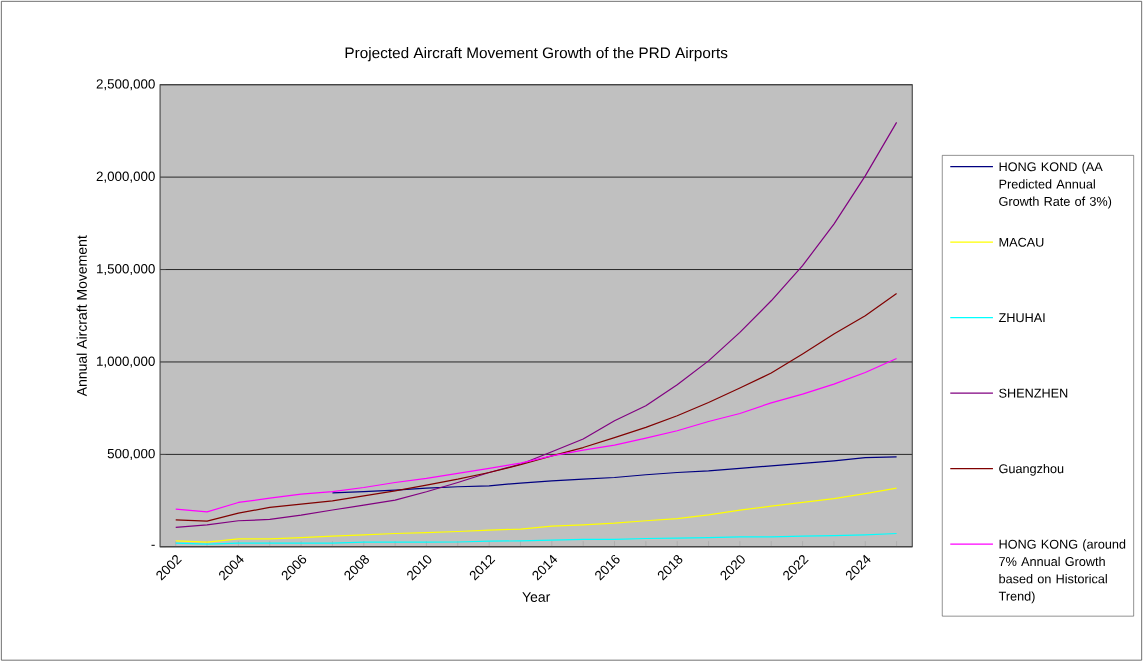 The width and height of the screenshot is (1143, 662). What do you see at coordinates (1021, 318) in the screenshot?
I see `legend-label: ZHUHAI` at bounding box center [1021, 318].